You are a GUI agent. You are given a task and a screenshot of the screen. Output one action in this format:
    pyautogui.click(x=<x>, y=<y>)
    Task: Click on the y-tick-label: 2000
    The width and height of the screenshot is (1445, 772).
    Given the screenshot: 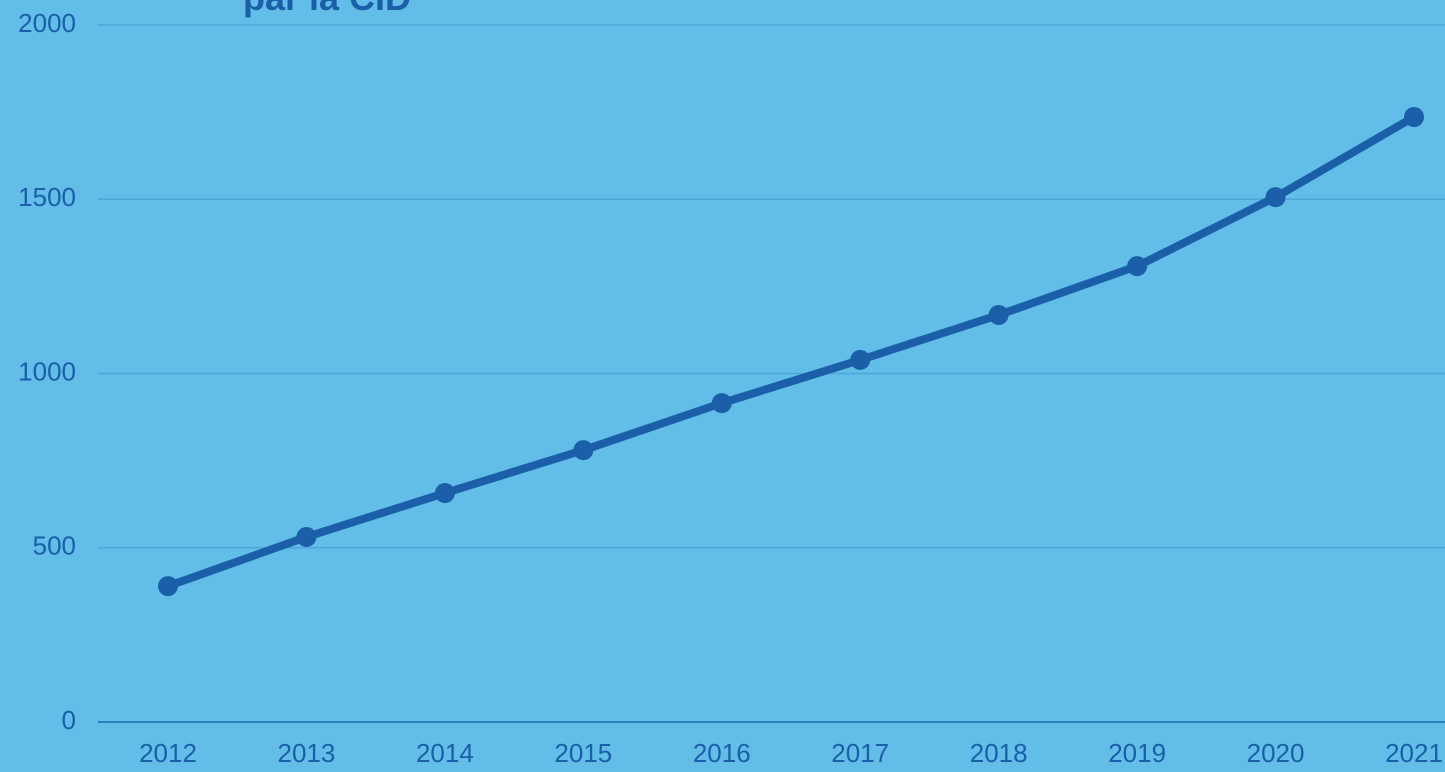 What is the action you would take?
    pyautogui.click(x=47, y=23)
    